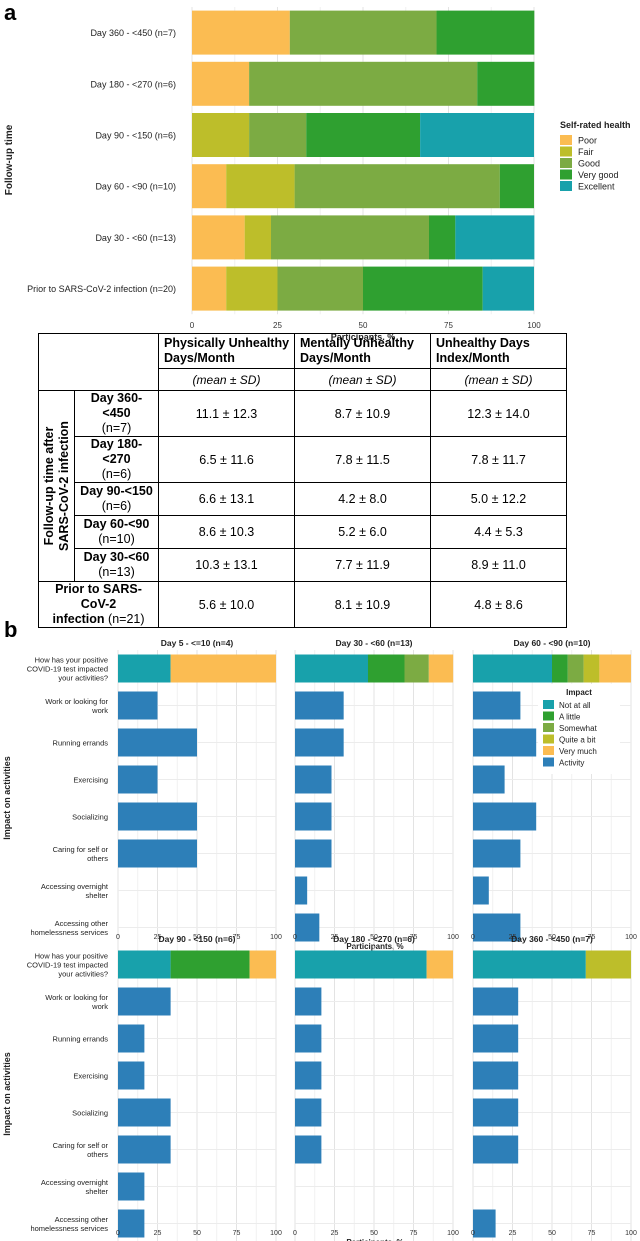 The width and height of the screenshot is (640, 1241). What do you see at coordinates (226, 351) in the screenshot?
I see `col-header-physical: Physically Unhealthy Days/Month` at bounding box center [226, 351].